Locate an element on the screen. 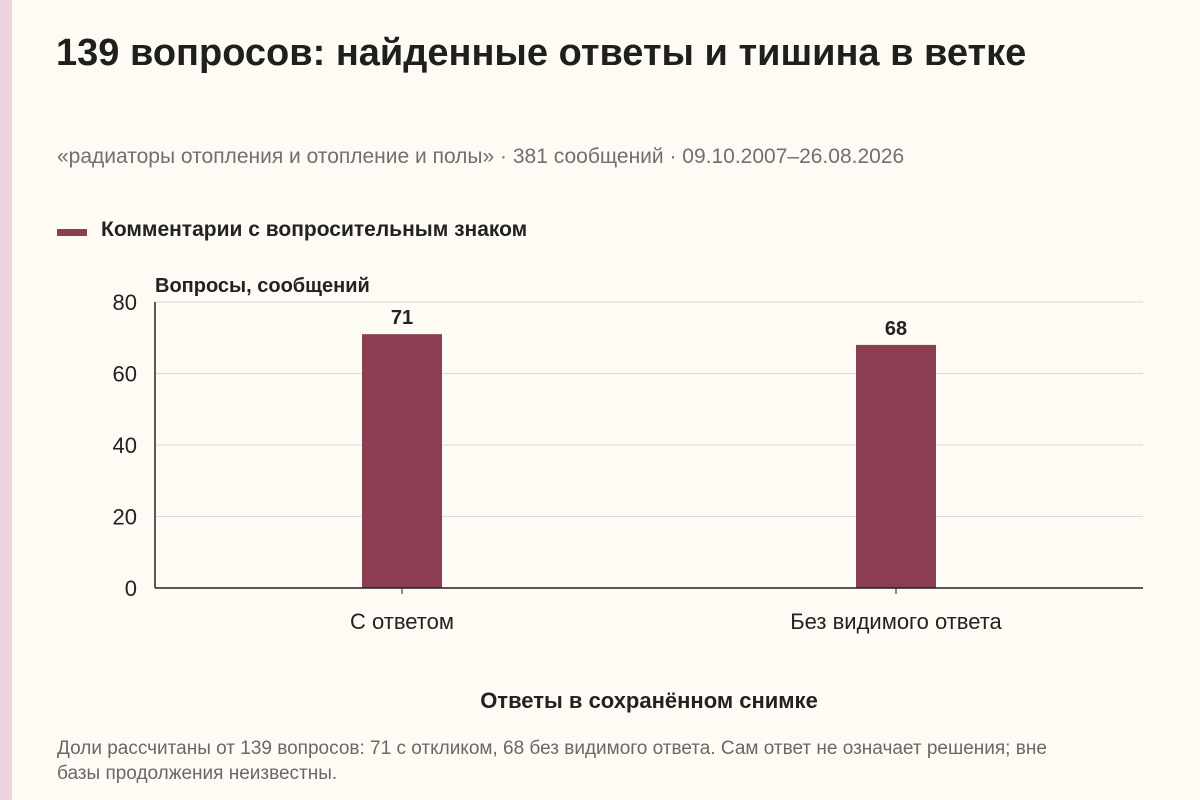 This screenshot has width=1200, height=800. y-tick-label: 0 is located at coordinates (131, 588).